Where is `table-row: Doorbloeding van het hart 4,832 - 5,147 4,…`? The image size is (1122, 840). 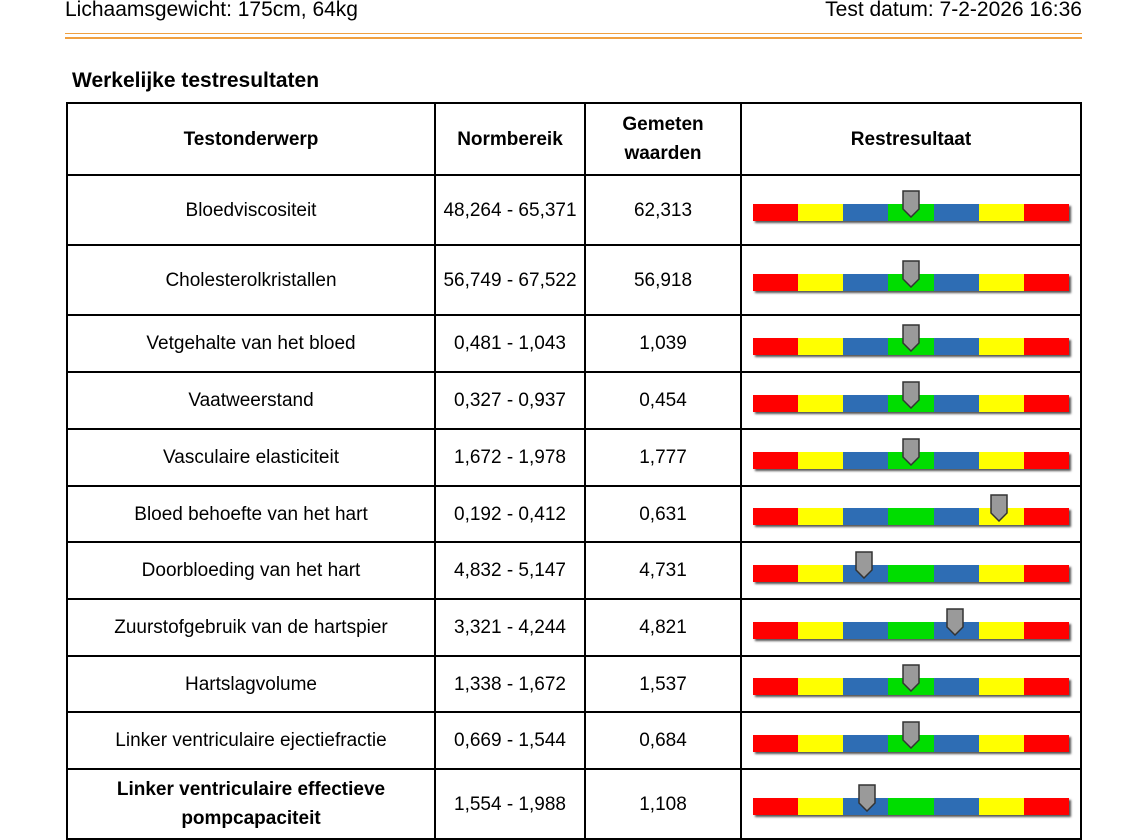
table-row: Doorbloeding van het hart 4,832 - 5,147 4,… is located at coordinates (574, 570).